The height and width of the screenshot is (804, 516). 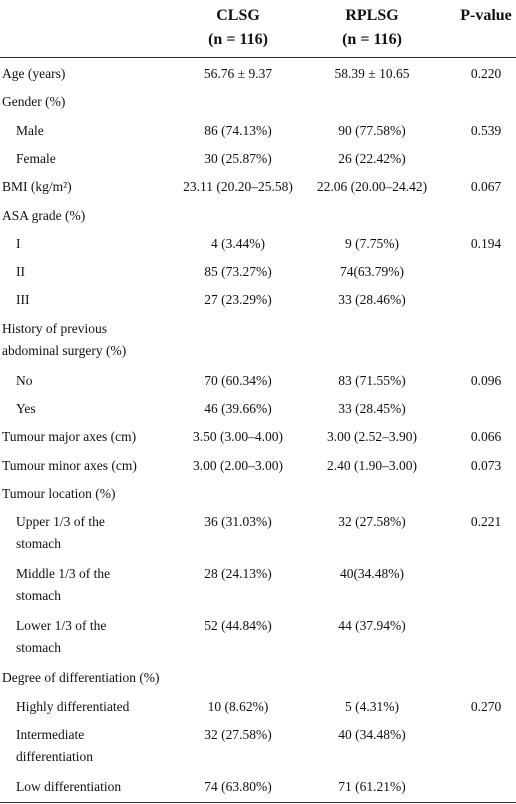 What do you see at coordinates (372, 187) in the screenshot?
I see `cell-value: 22.06 (20.00–24.42)` at bounding box center [372, 187].